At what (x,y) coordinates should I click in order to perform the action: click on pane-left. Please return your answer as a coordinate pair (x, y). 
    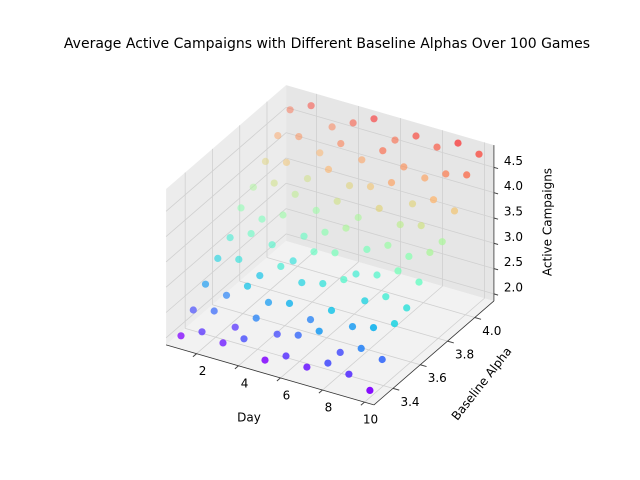
    Looking at the image, I should click on (226, 215).